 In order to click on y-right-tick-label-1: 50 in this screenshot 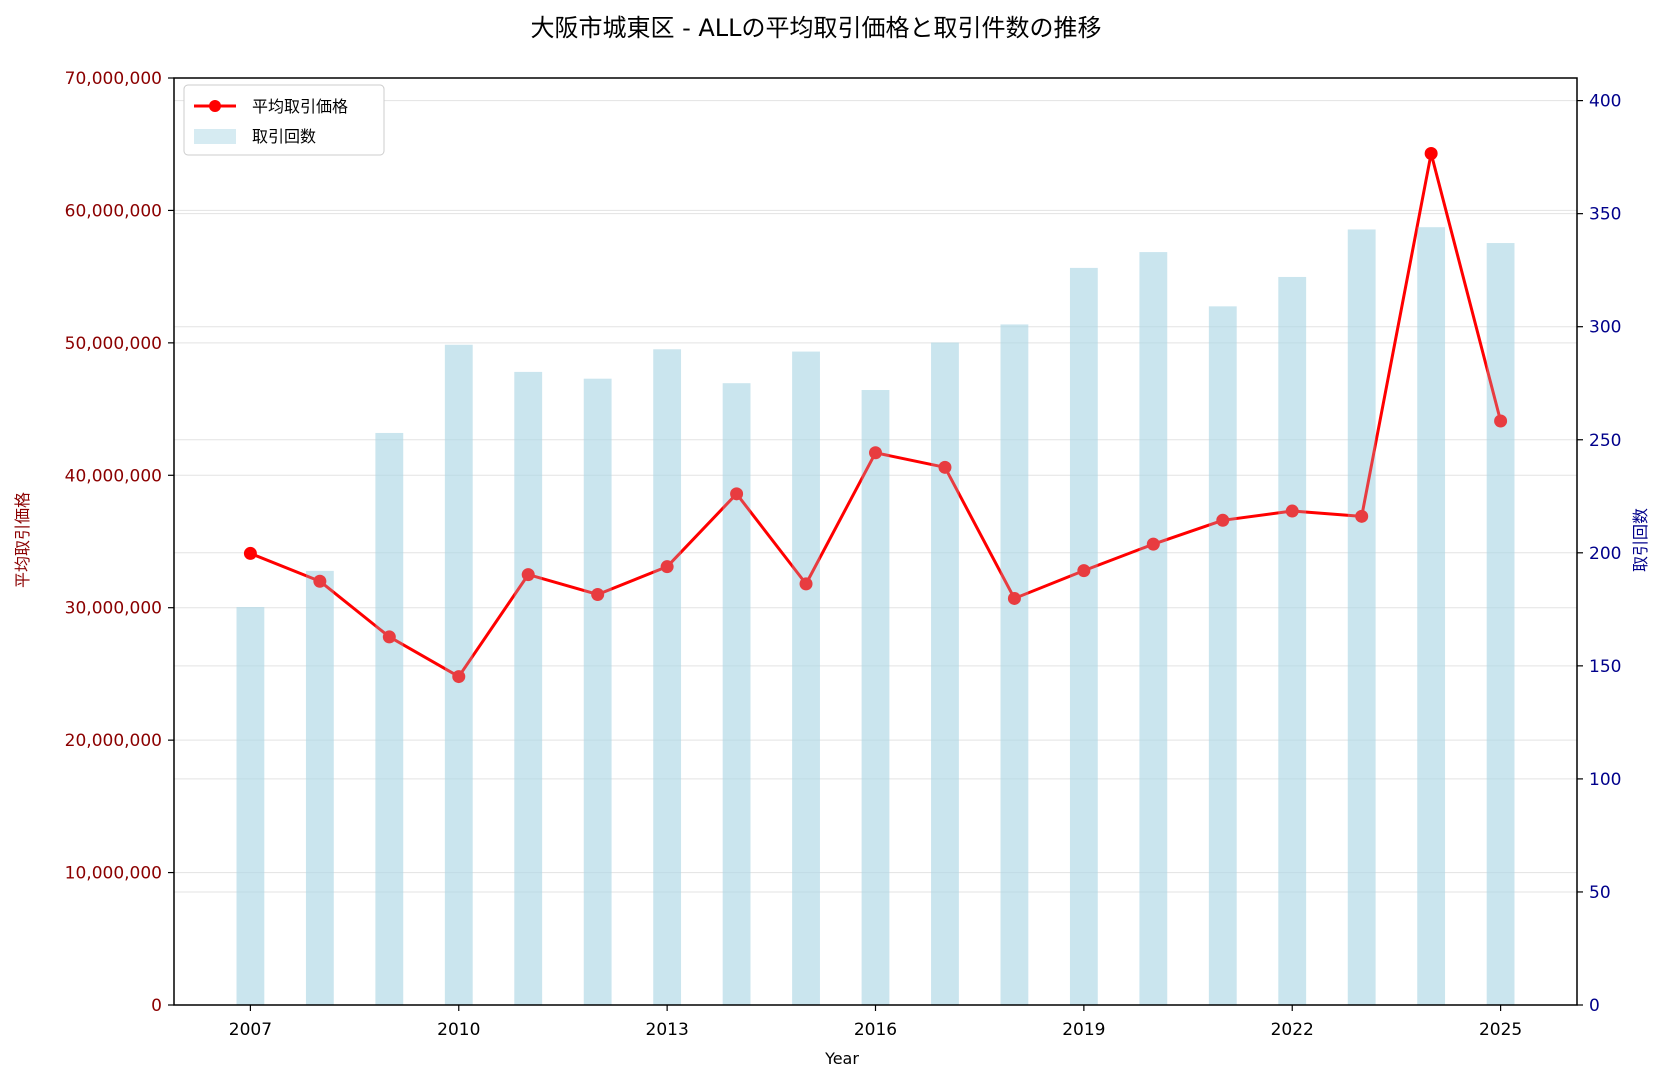, I will do `click(1600, 893)`.